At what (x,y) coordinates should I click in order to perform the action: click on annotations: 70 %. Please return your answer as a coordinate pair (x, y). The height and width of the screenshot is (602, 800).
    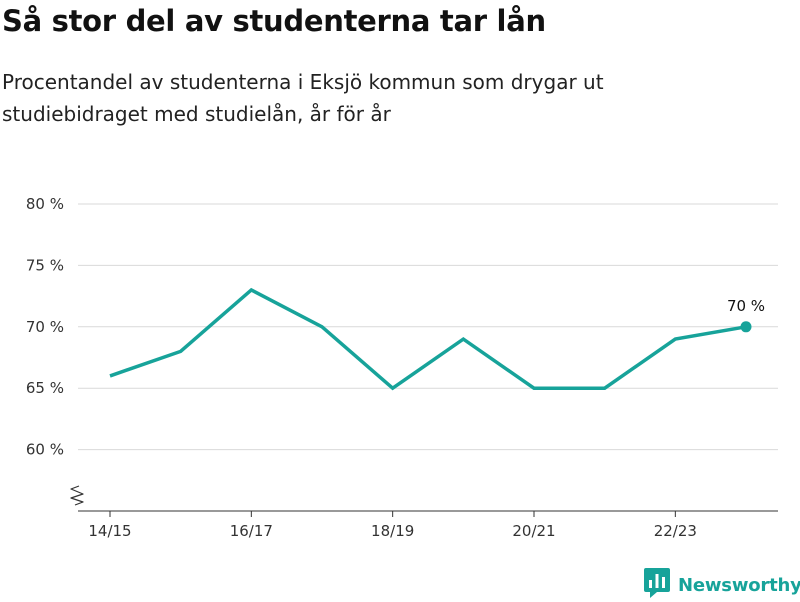
    Looking at the image, I should click on (746, 315).